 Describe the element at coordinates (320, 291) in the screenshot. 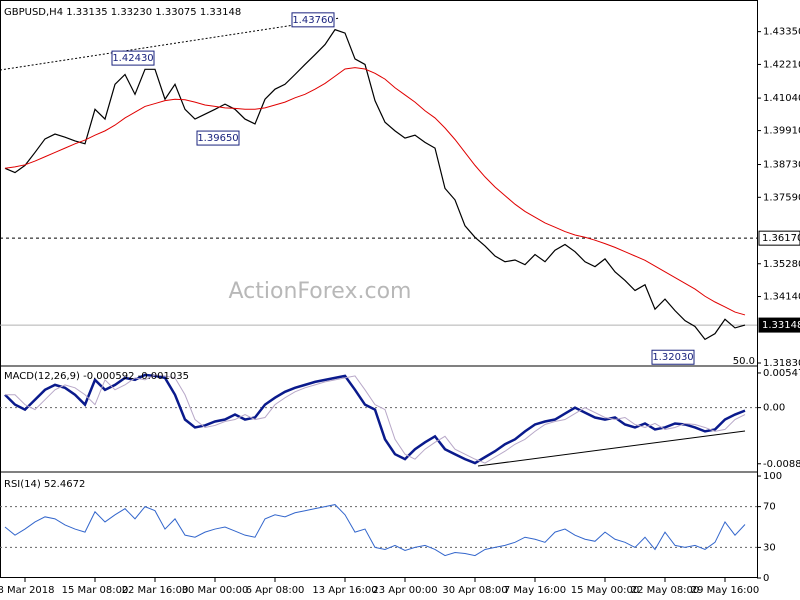

I see `watermark: ActionForex.com` at that location.